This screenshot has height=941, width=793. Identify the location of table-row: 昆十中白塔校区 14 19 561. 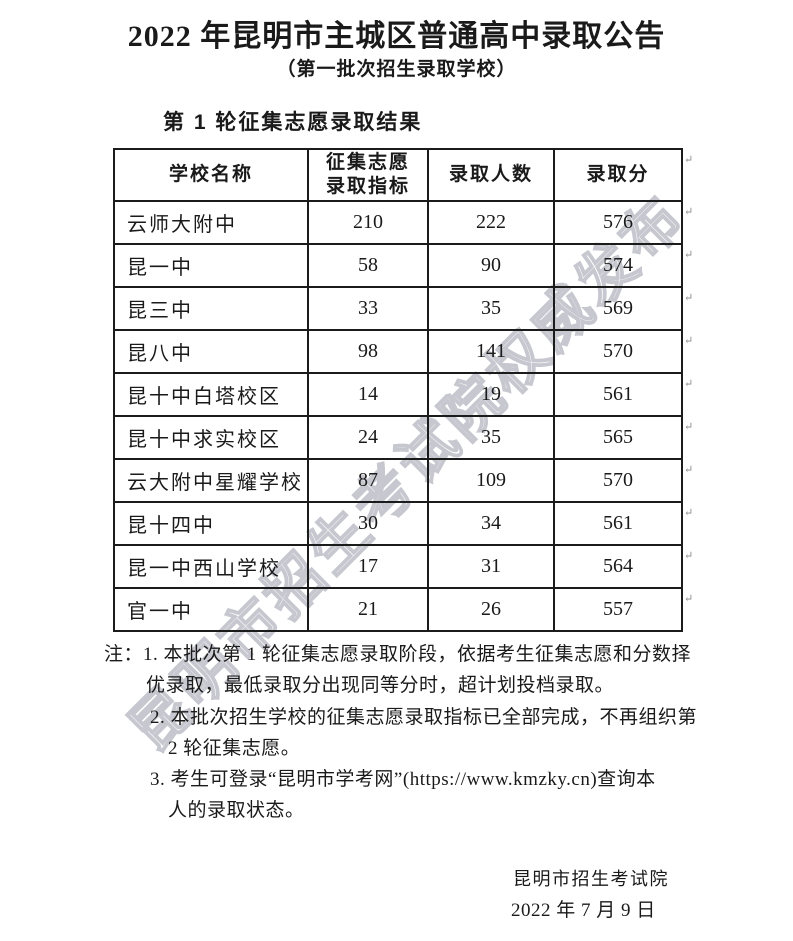
(398, 394).